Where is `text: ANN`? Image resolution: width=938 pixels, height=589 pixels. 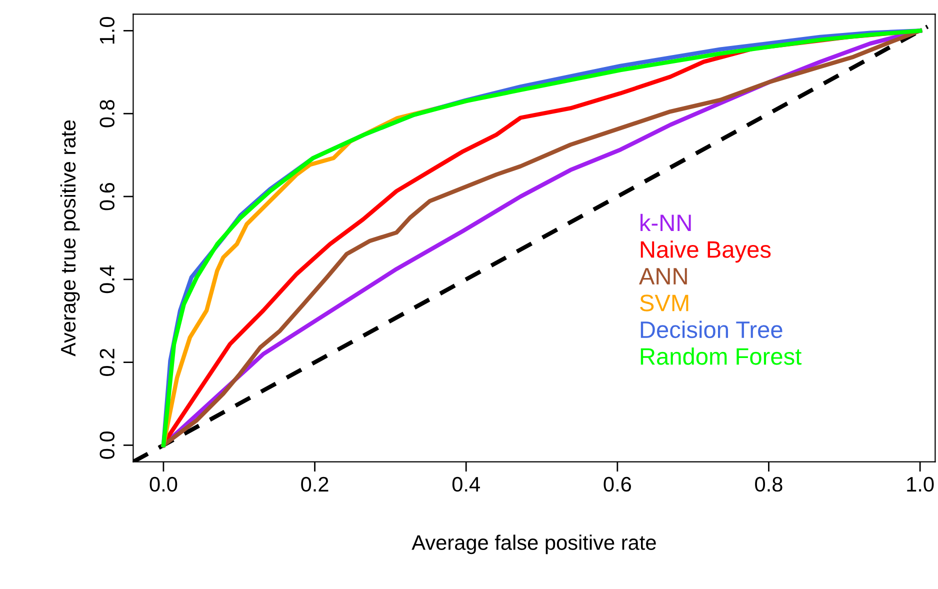 text: ANN is located at coordinates (663, 276).